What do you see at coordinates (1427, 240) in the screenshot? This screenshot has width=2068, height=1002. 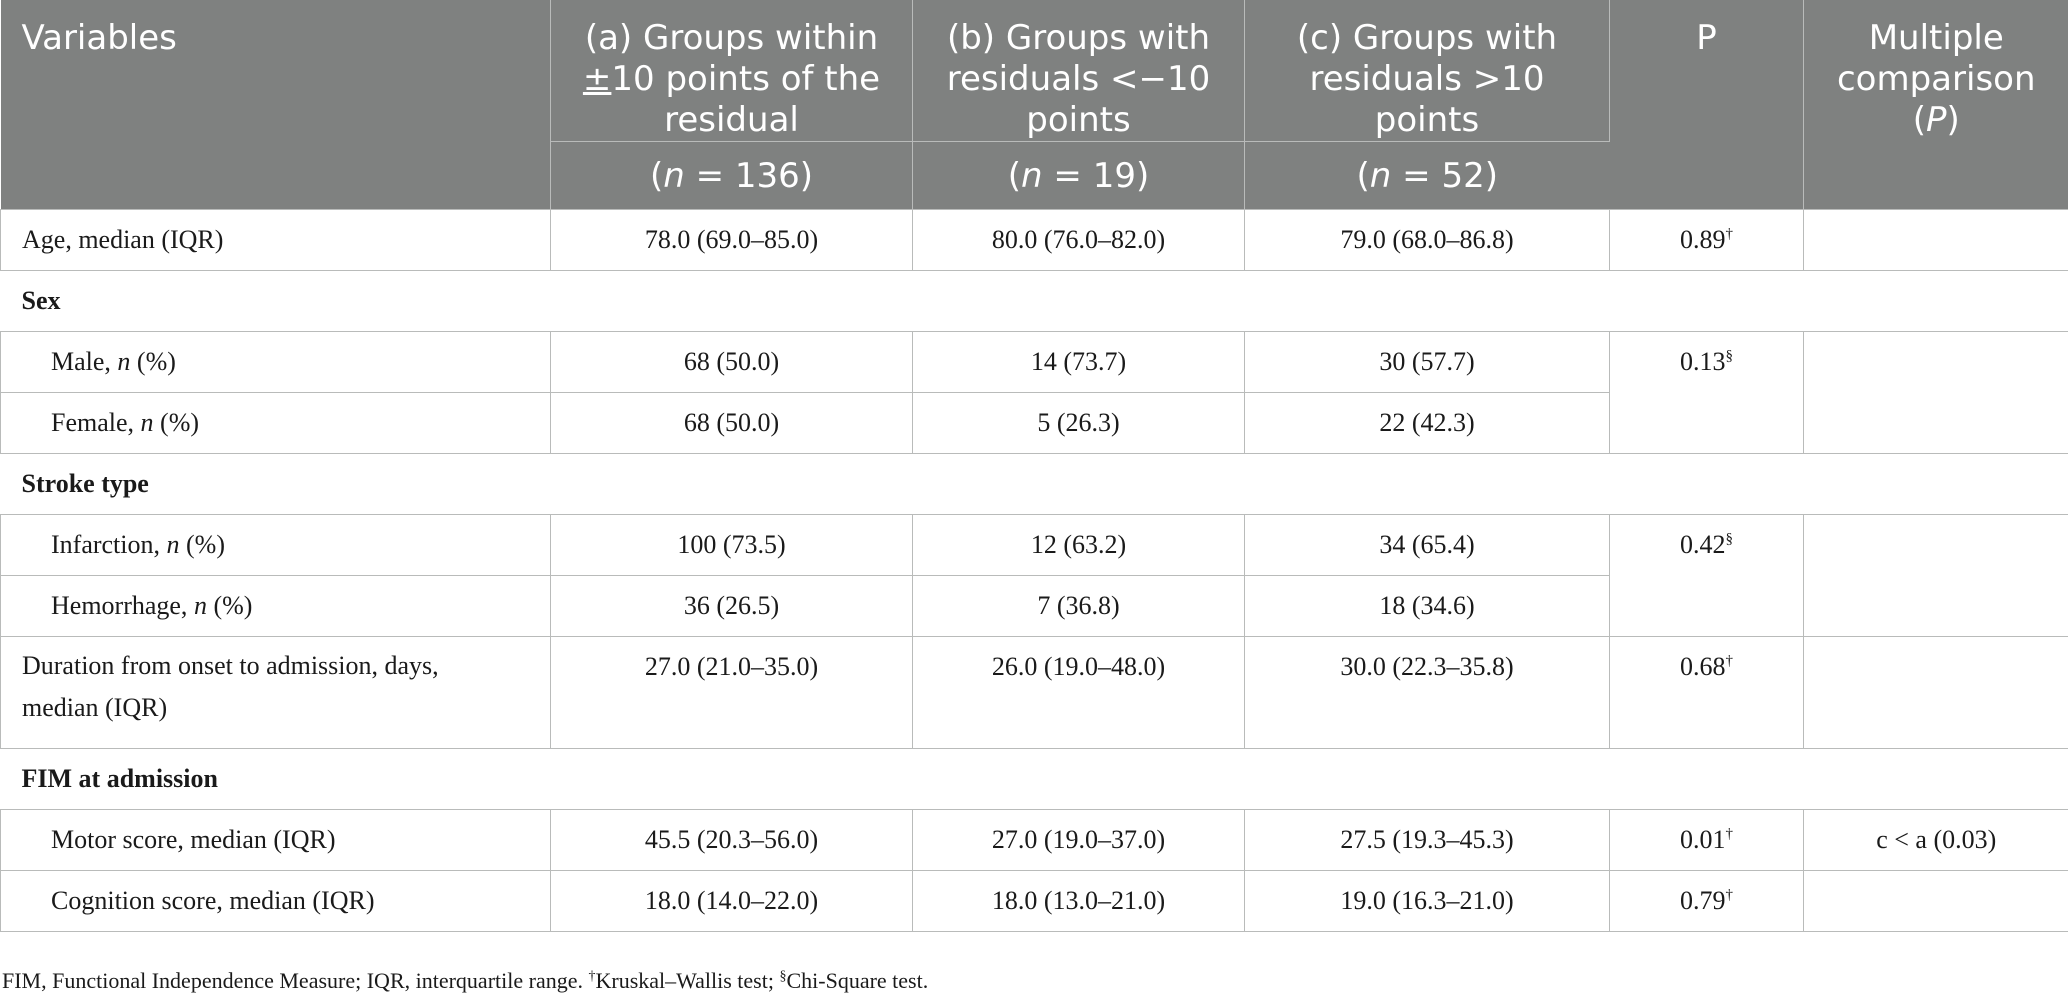 I see `cell-group-c: 79.0 (68.0–86.8)` at bounding box center [1427, 240].